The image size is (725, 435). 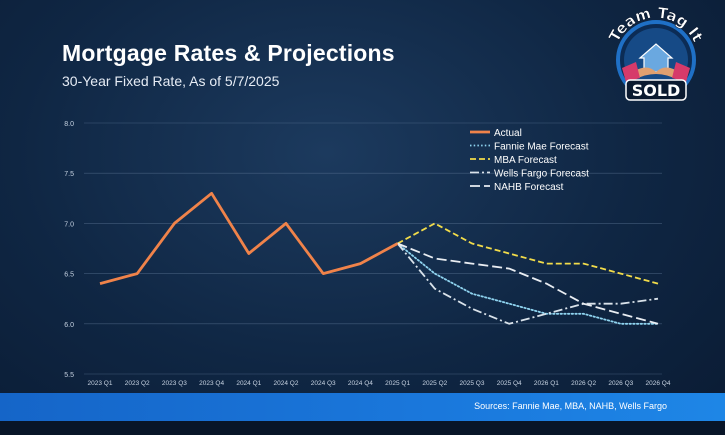 I want to click on x-tick-label: 2024 Q3, so click(x=323, y=383).